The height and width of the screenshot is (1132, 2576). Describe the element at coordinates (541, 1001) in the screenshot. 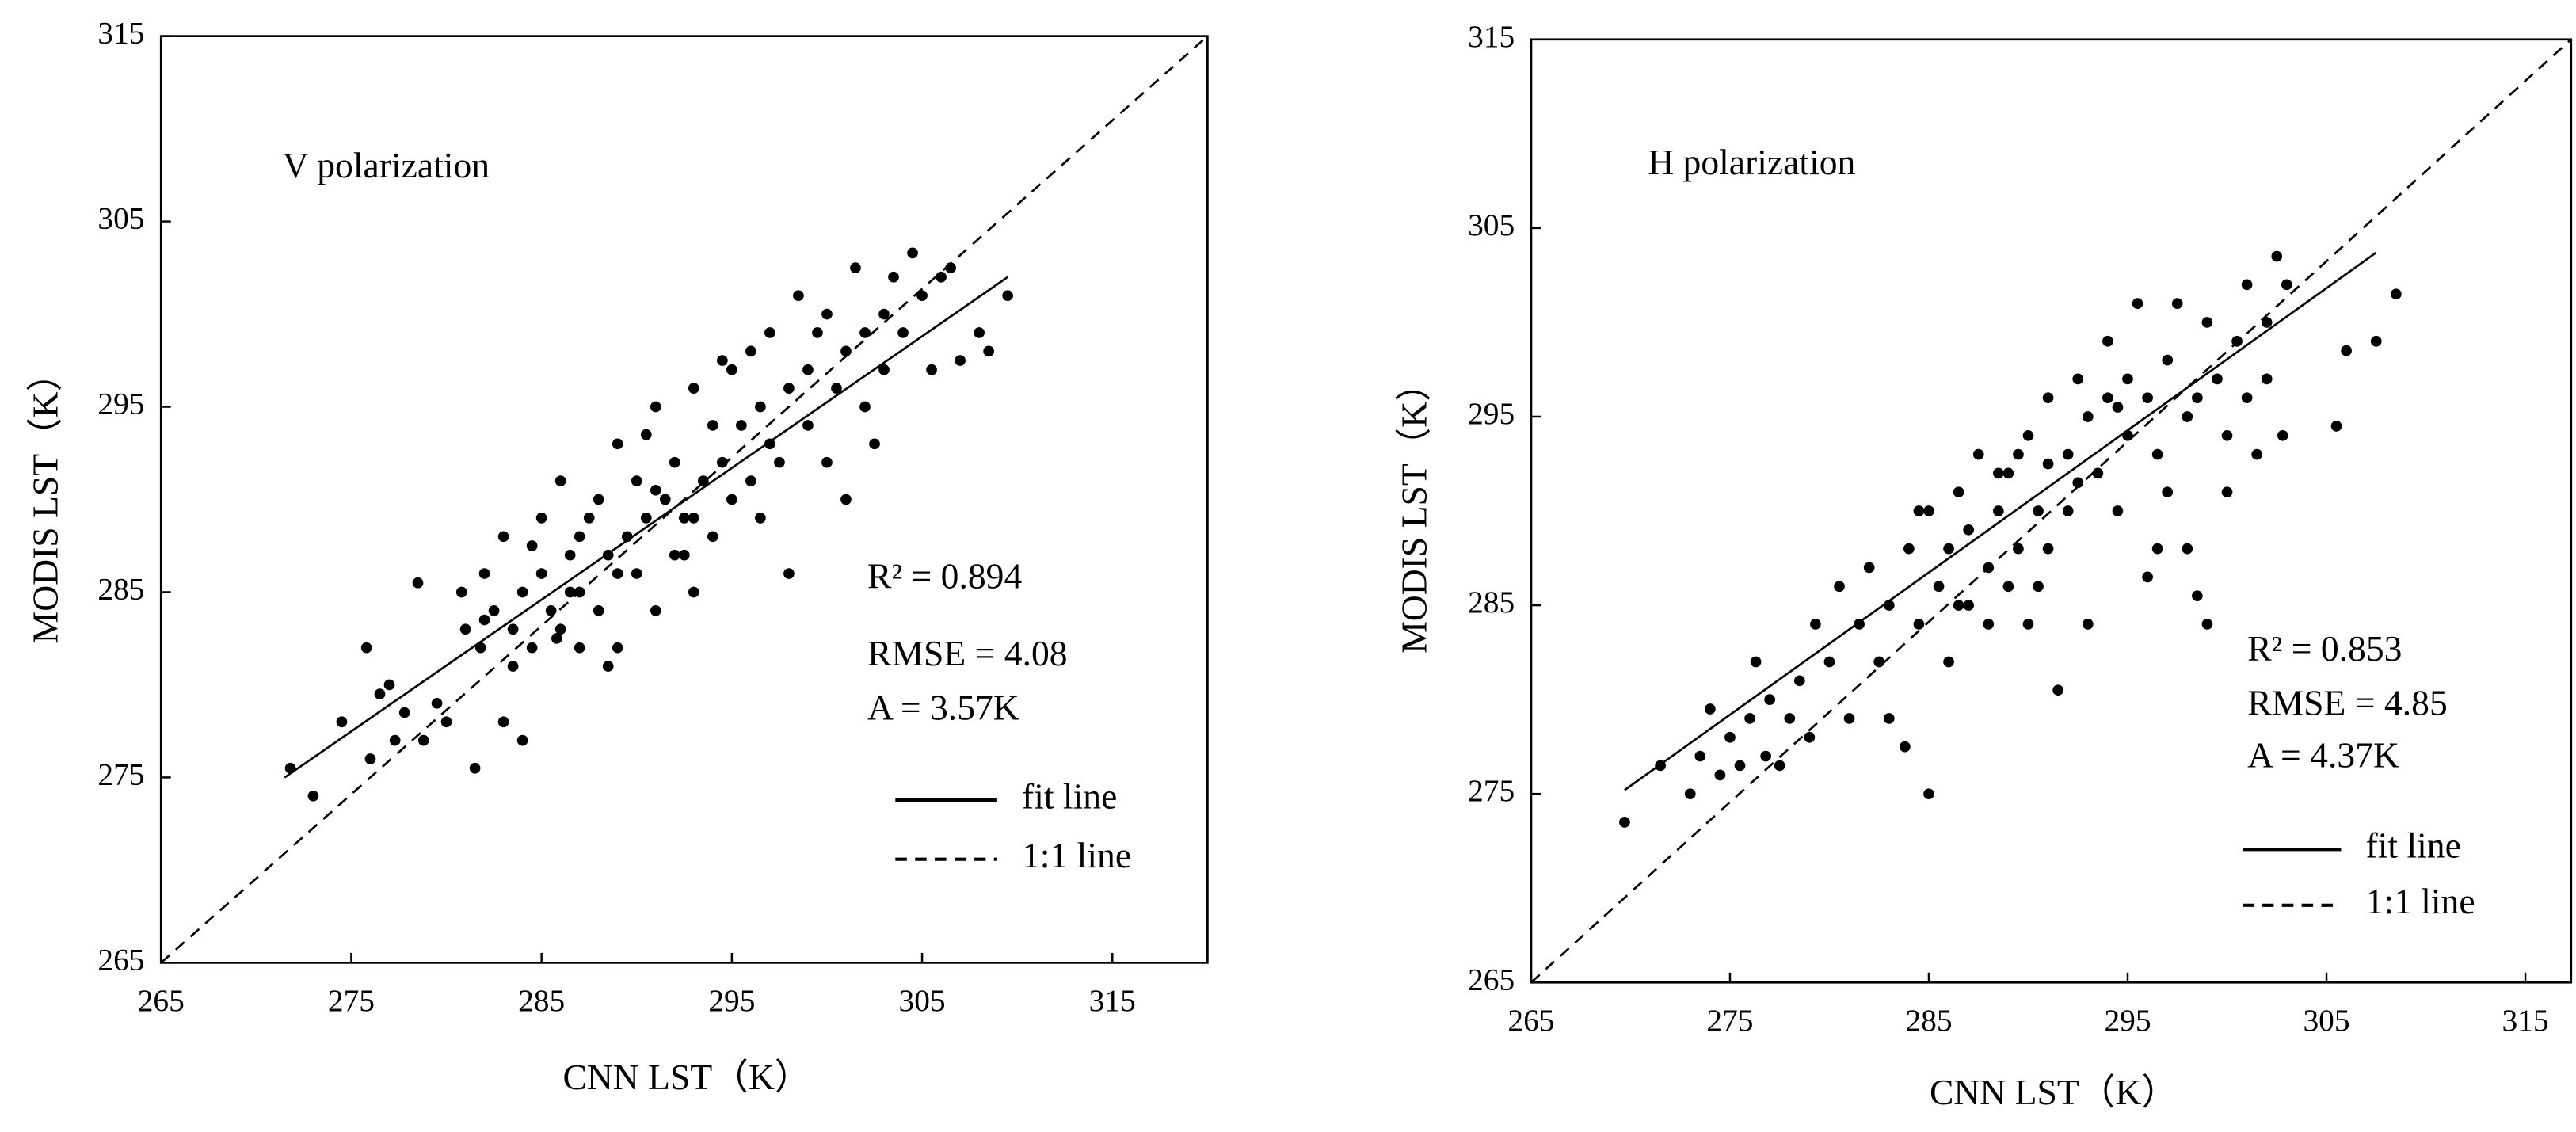

I see `x-tick-label: 285` at that location.